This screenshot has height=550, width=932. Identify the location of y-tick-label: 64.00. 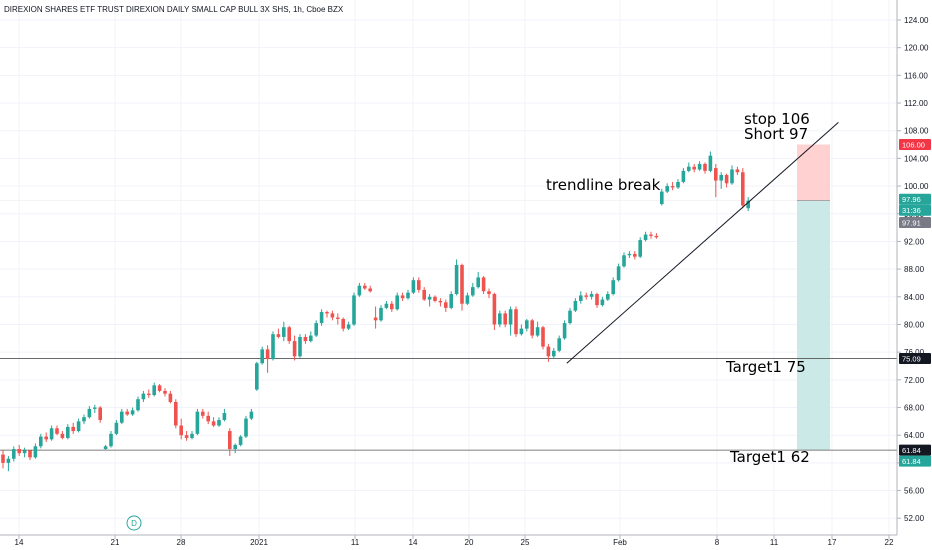
(914, 435).